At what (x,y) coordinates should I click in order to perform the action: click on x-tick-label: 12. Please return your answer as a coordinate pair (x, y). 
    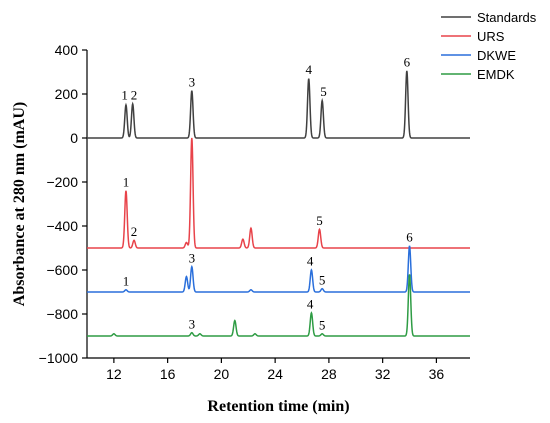
    Looking at the image, I should click on (114, 374).